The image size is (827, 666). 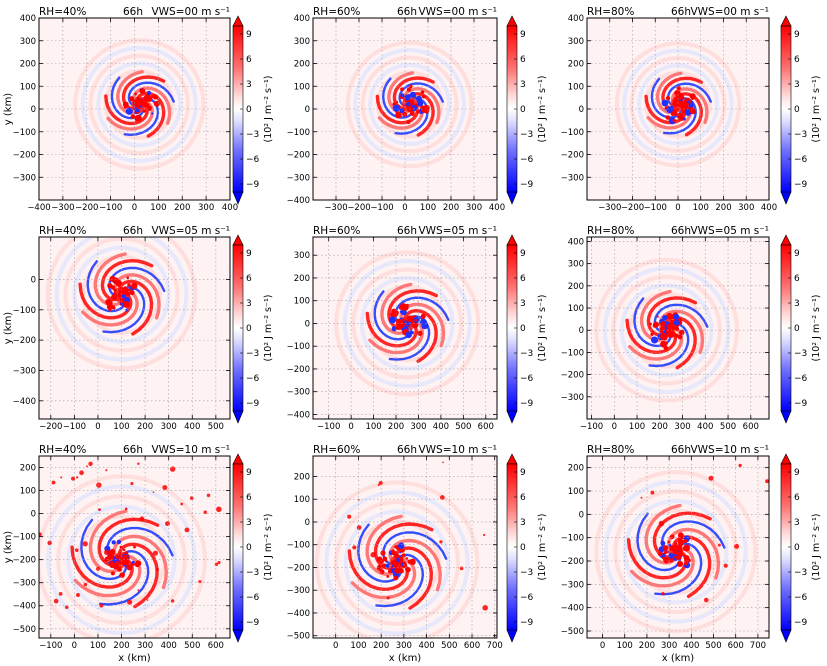 What do you see at coordinates (576, 19) in the screenshot?
I see `y-tick-label: 400` at bounding box center [576, 19].